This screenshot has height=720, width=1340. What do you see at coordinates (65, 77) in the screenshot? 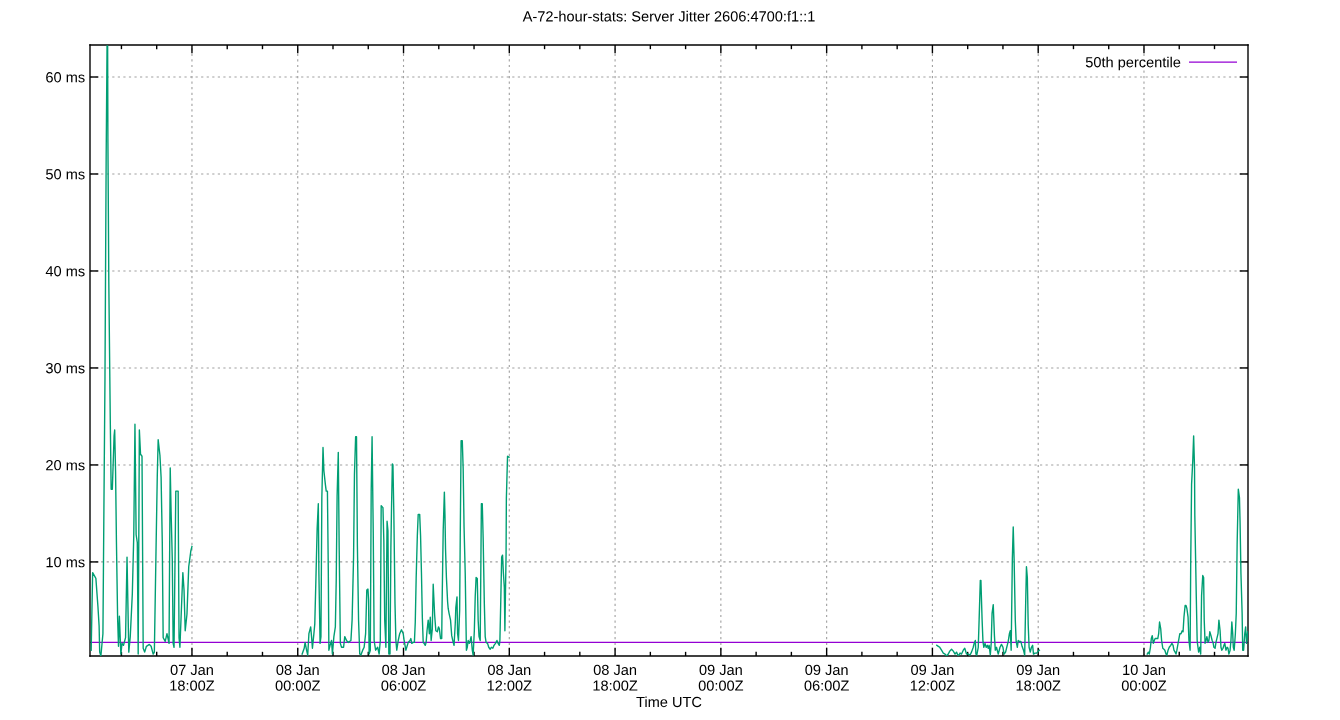
I see `y-tick-label: 60 ms` at bounding box center [65, 77].